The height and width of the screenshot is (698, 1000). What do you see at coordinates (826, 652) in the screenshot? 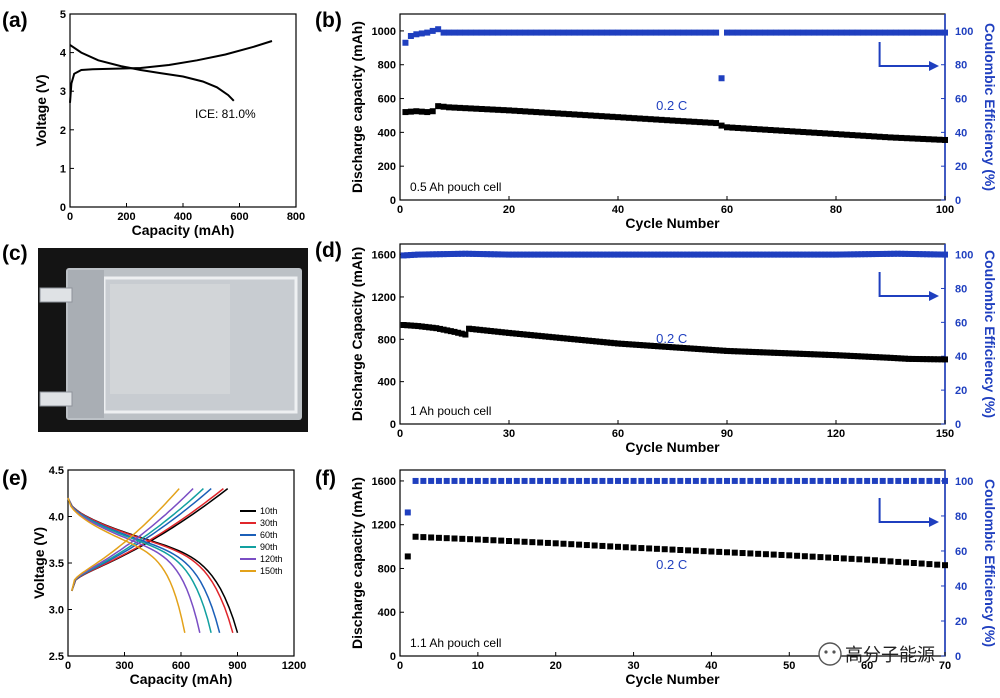
I see `wechat-icon-eye-left` at bounding box center [826, 652].